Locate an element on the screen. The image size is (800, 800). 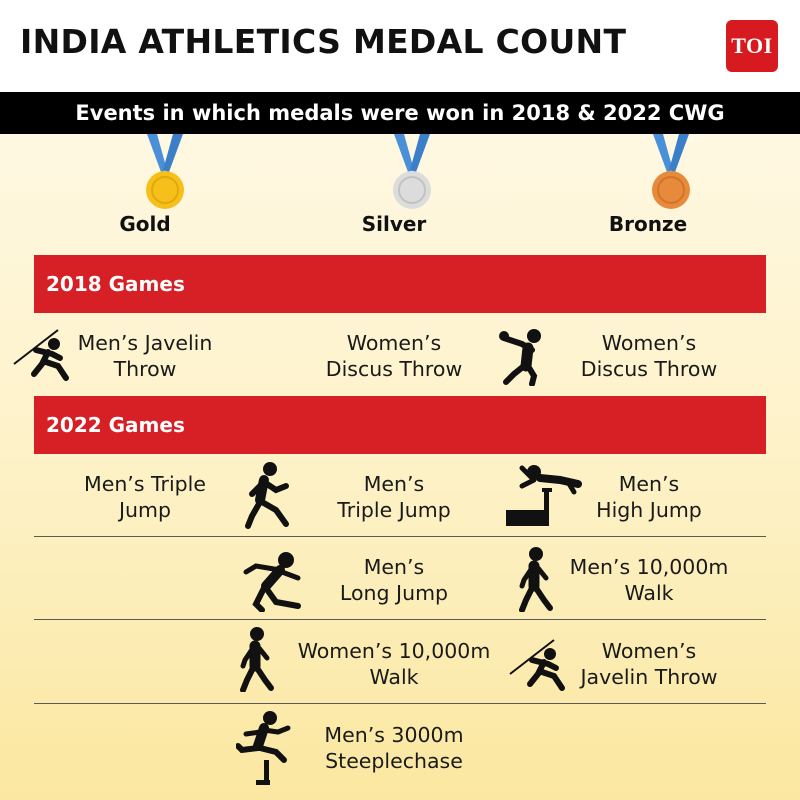
toi-logo: TOI is located at coordinates (752, 46).